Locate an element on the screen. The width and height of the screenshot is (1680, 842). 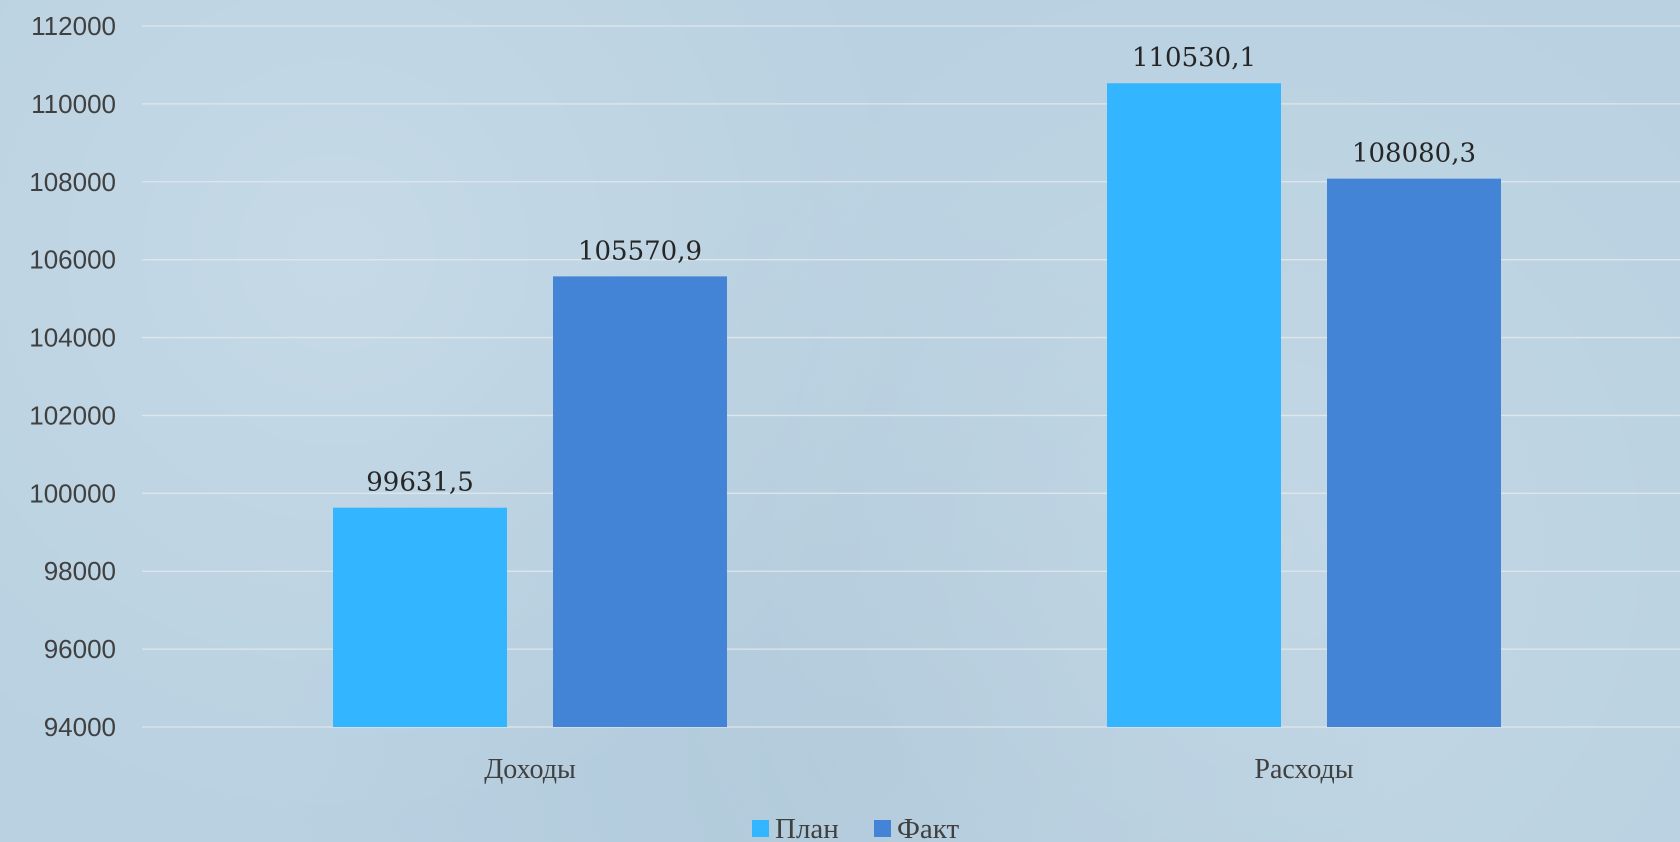
category-label: Расходы is located at coordinates (1303, 769).